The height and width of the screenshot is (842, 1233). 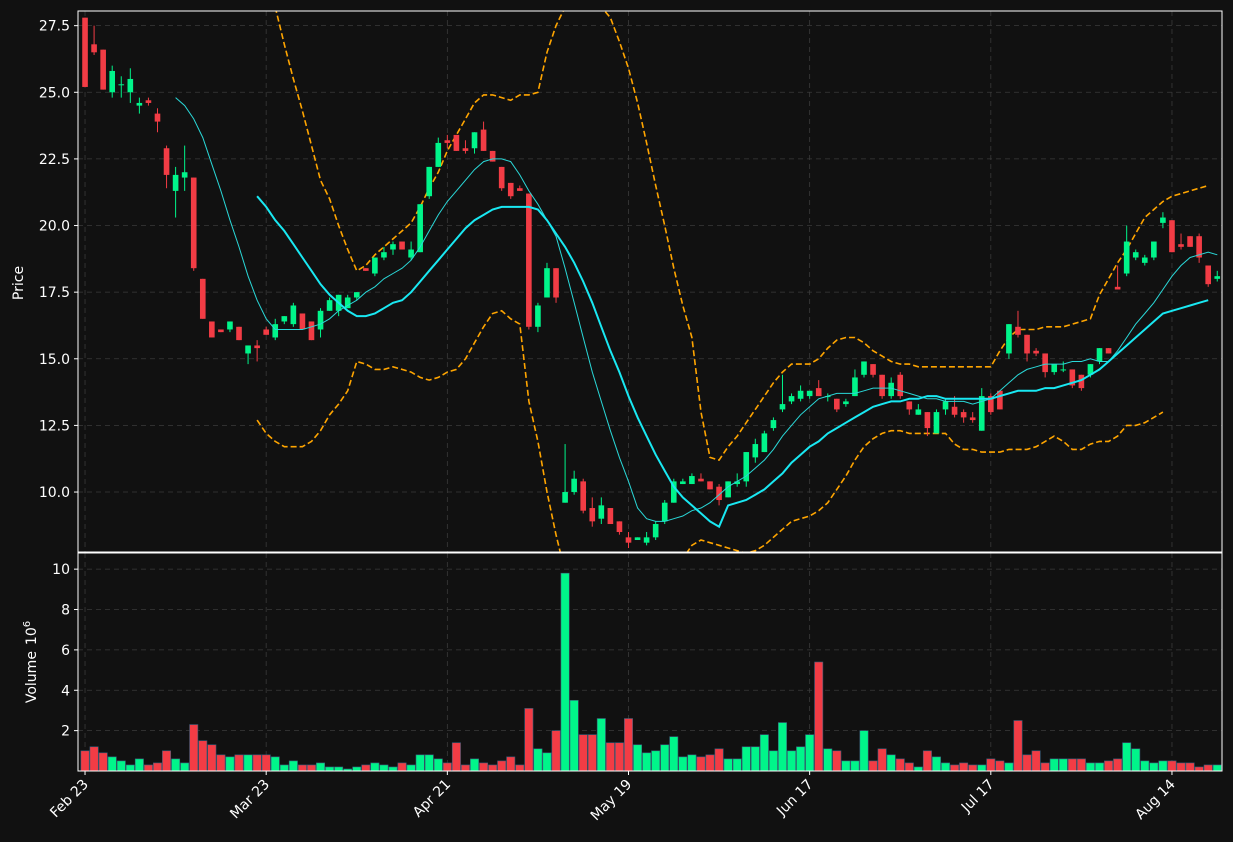 What do you see at coordinates (54, 160) in the screenshot?
I see `price-tick-label: 22.5` at bounding box center [54, 160].